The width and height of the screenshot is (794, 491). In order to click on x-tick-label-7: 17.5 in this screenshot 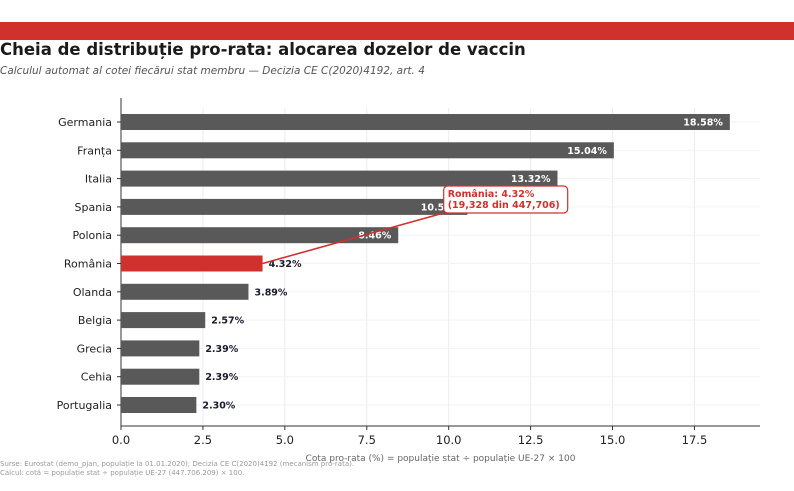, I will do `click(695, 440)`.